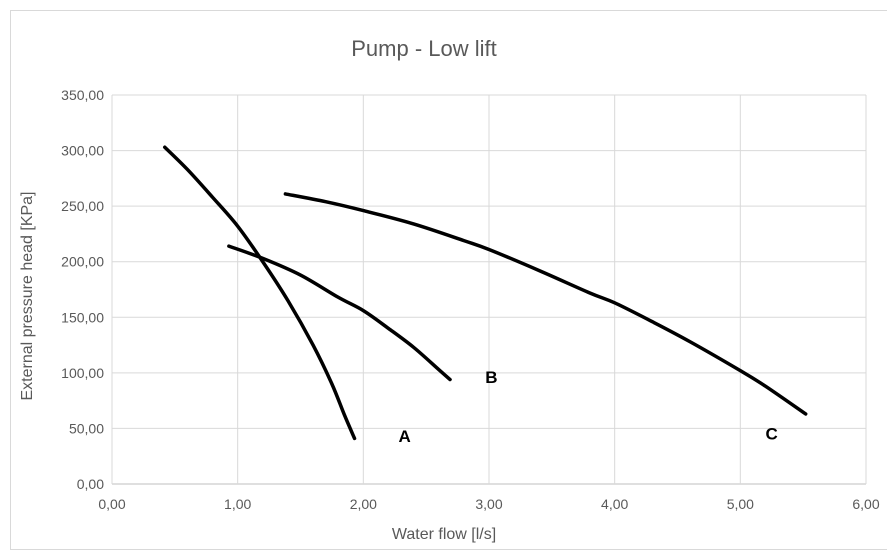  What do you see at coordinates (588, 407) in the screenshot?
I see `series-annotations: A B C` at bounding box center [588, 407].